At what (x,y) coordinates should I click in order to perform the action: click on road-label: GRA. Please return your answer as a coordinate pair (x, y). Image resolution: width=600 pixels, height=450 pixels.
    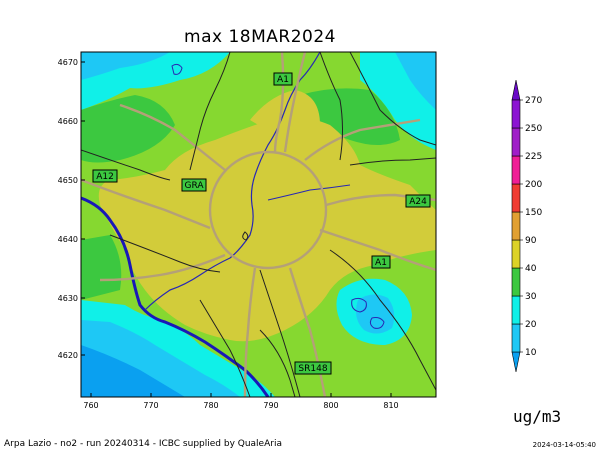
    Looking at the image, I should click on (194, 186).